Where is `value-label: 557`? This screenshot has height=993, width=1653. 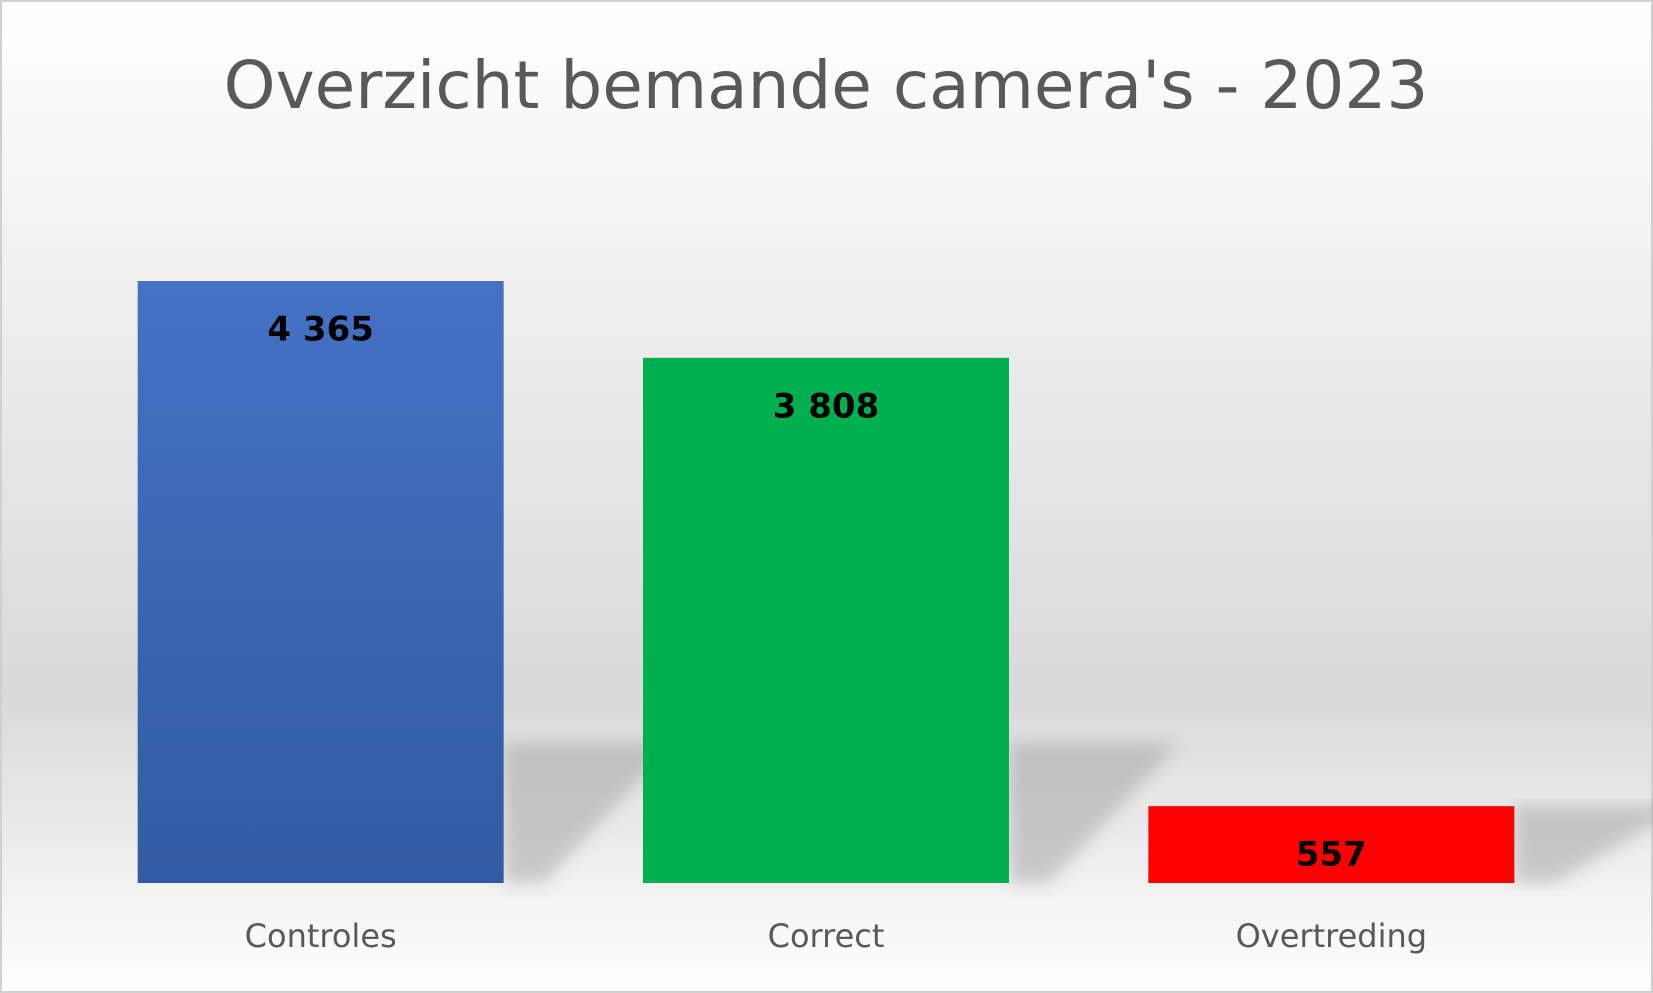
value-label: 557 is located at coordinates (1331, 855).